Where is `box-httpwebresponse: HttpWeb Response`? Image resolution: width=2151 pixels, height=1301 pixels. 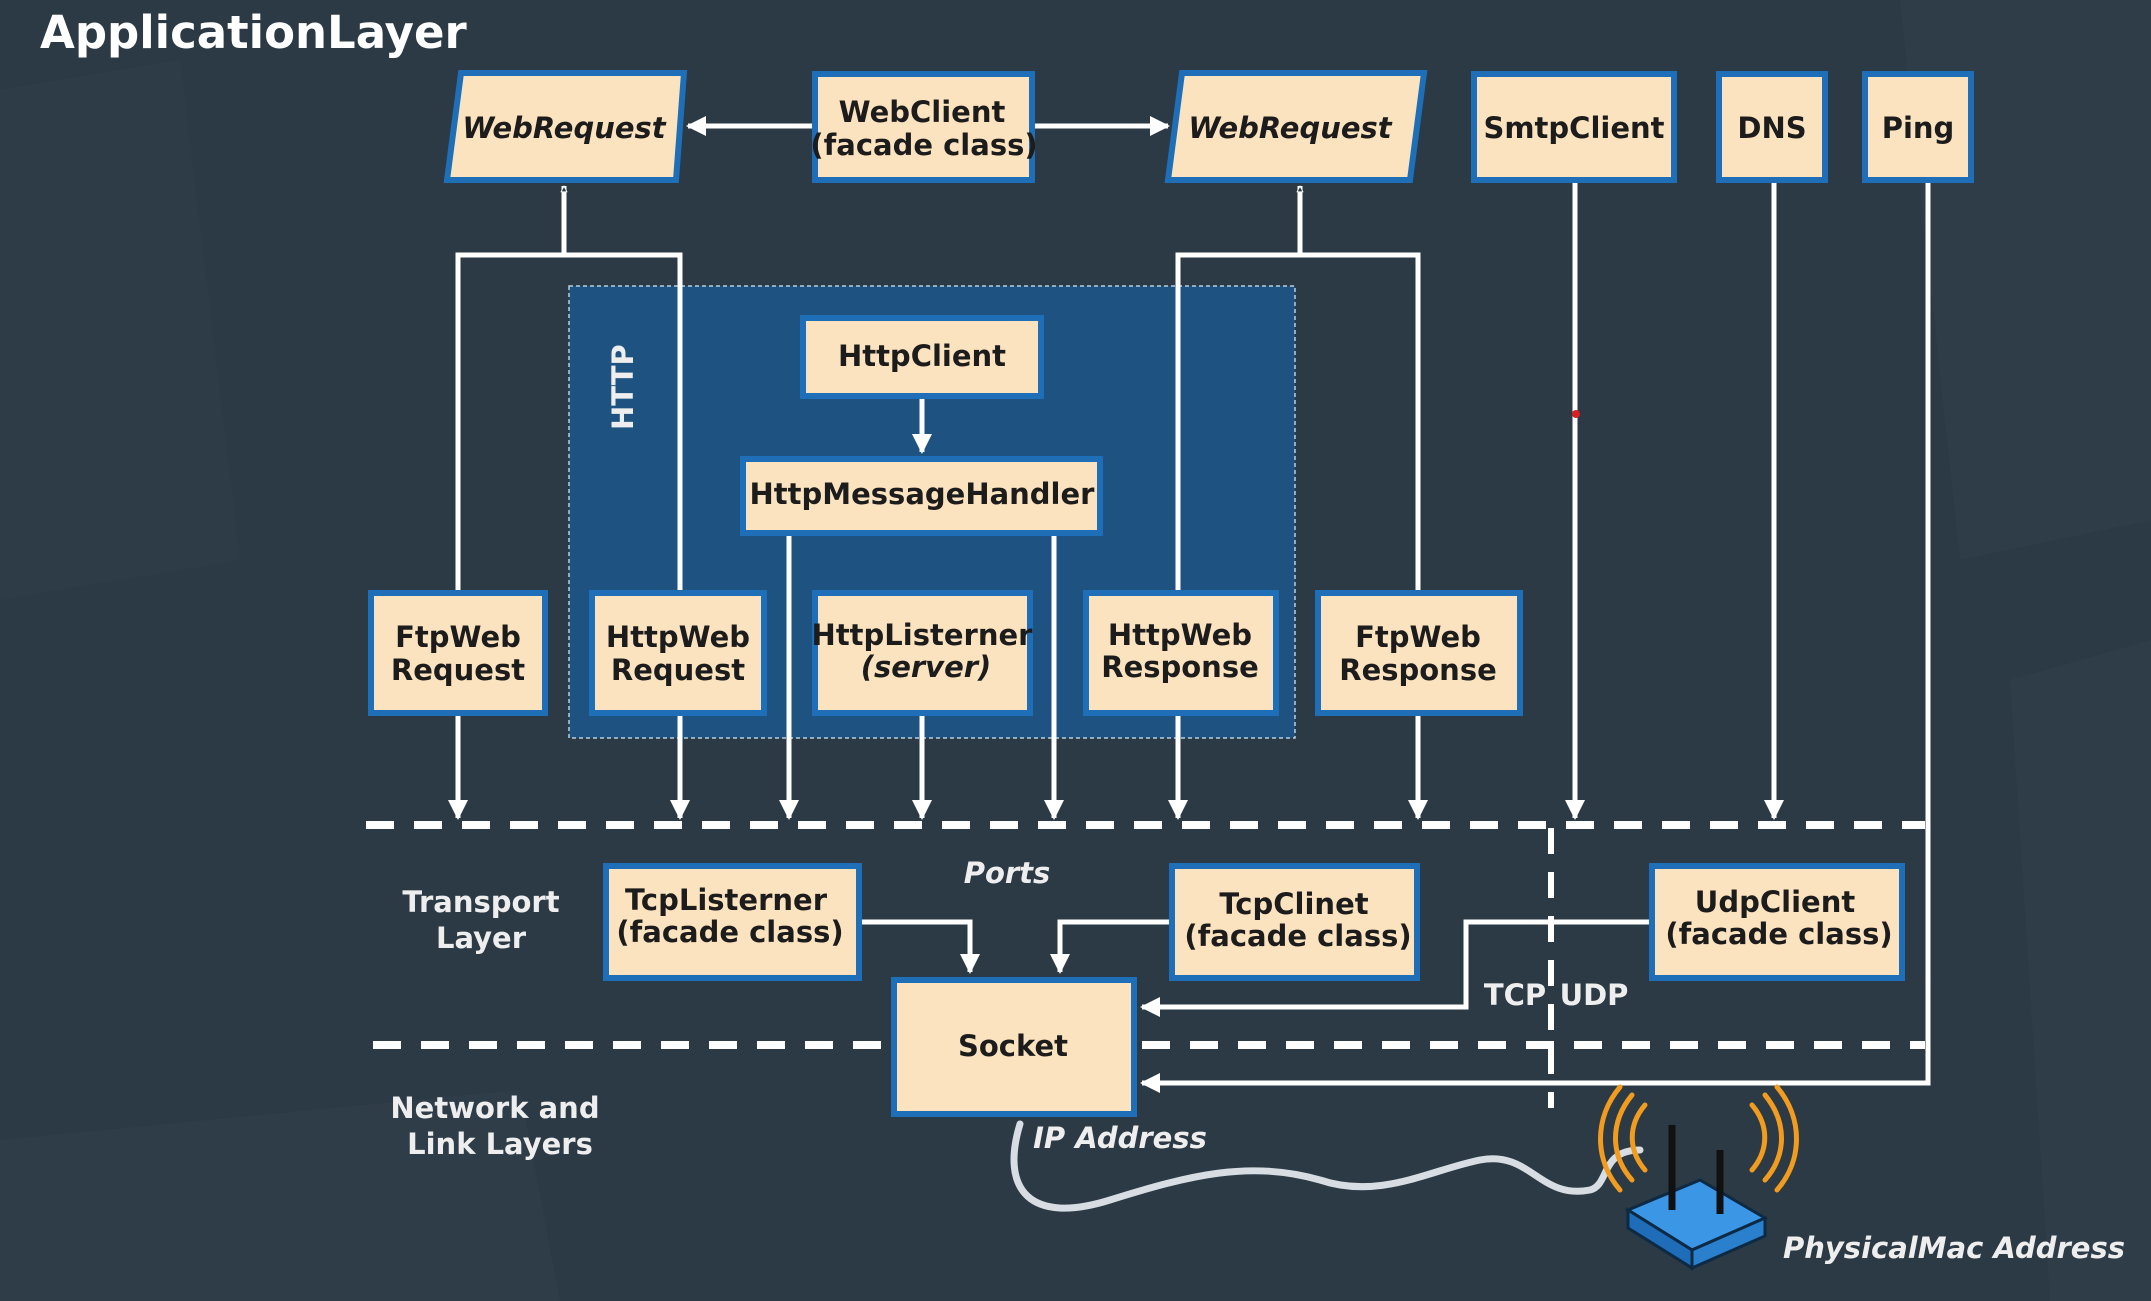
box-httpwebresponse: HttpWeb Response is located at coordinates (1181, 653).